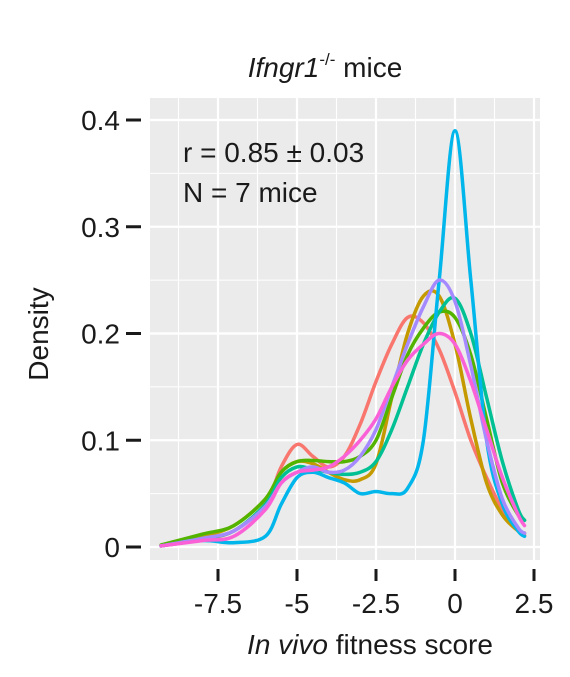  I want to click on chart-title-gene: Ifngr1, so click(284, 67).